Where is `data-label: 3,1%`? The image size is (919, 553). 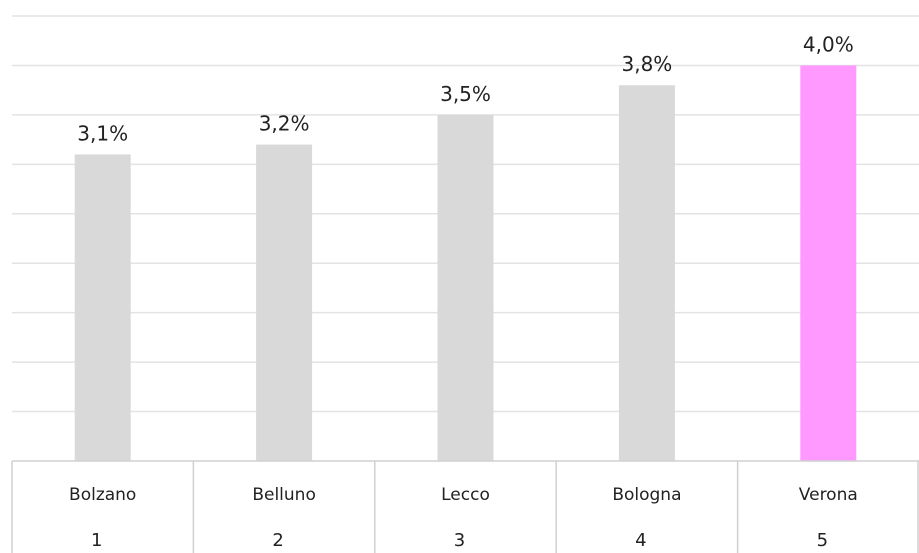
data-label: 3,1% is located at coordinates (102, 133).